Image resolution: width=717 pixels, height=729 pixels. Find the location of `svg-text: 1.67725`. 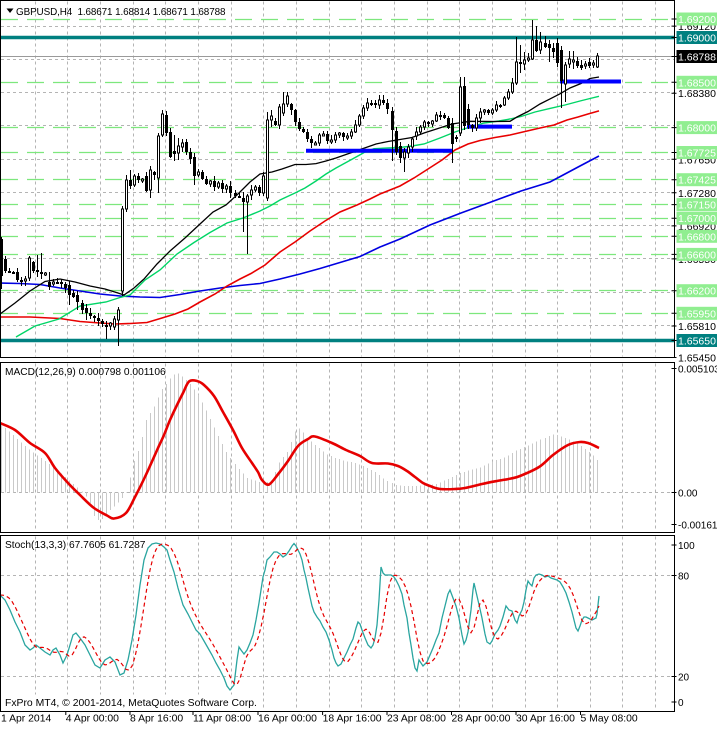

svg-text: 1.67725 is located at coordinates (697, 154).